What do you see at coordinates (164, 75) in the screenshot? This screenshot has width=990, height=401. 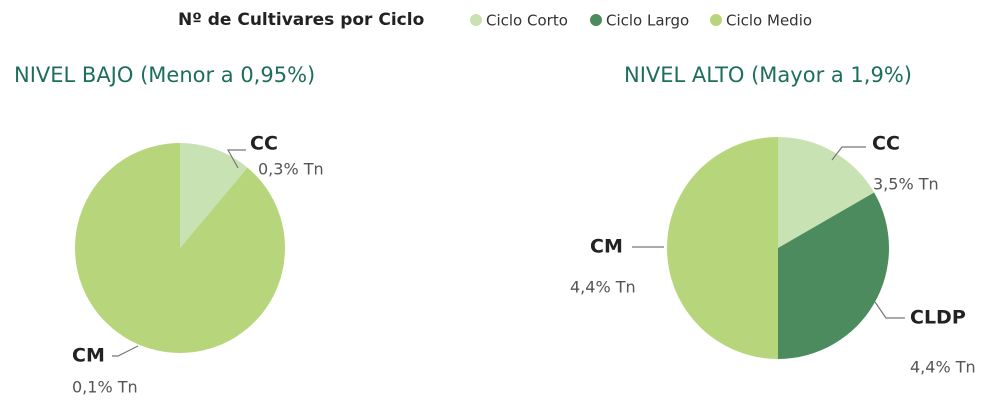 I see `chart-title: NIVEL BAJO (Menor a 0,95%)` at bounding box center [164, 75].